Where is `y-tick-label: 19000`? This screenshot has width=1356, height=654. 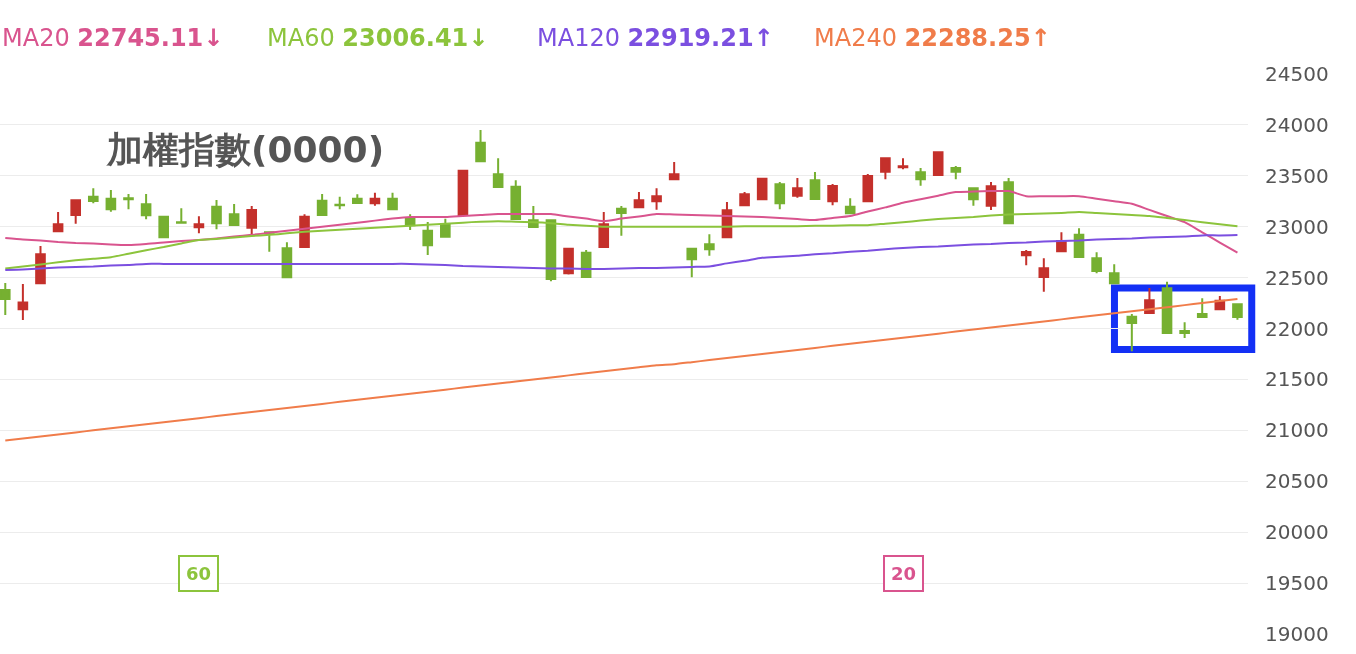 y-tick-label: 19000 is located at coordinates (1297, 634).